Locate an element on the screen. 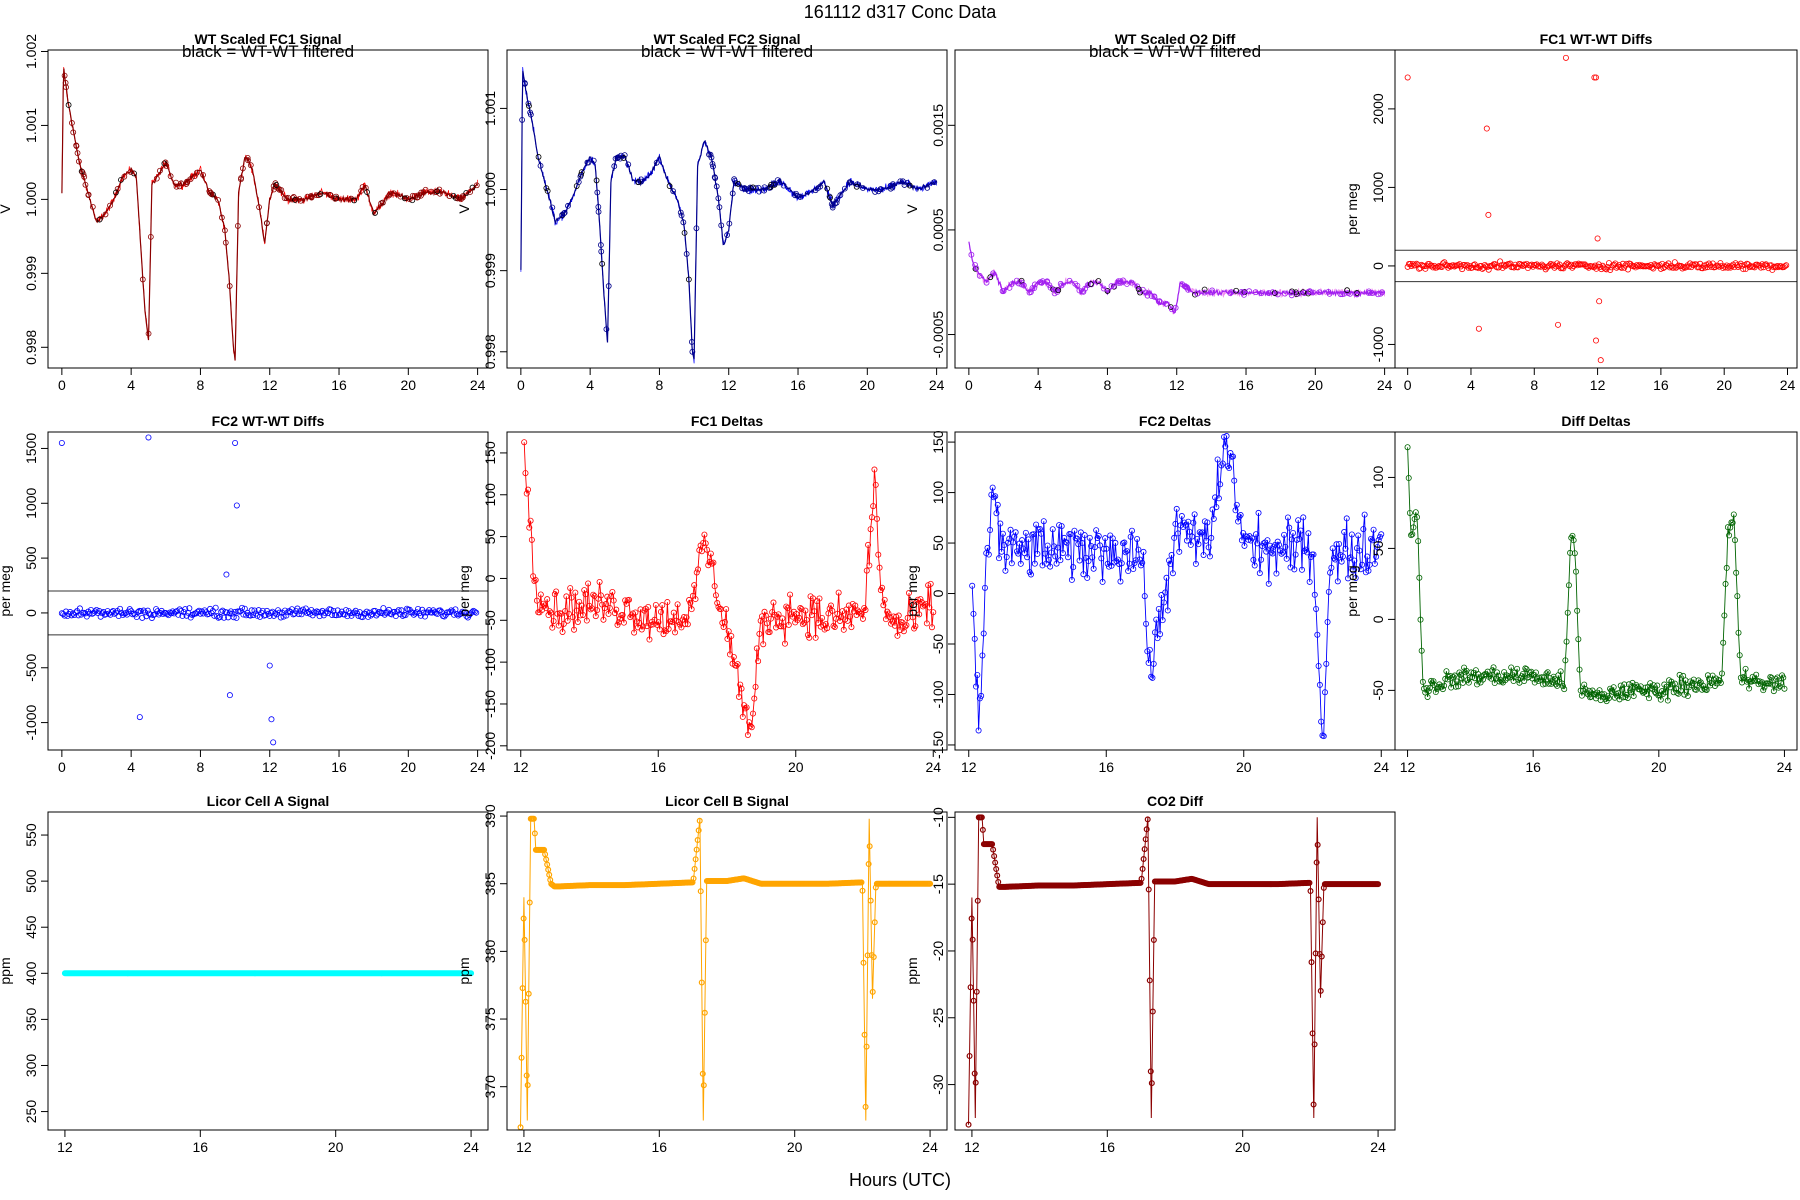 This screenshot has height=1200, width=1800. y-tick-label: 375 is located at coordinates (490, 1019).